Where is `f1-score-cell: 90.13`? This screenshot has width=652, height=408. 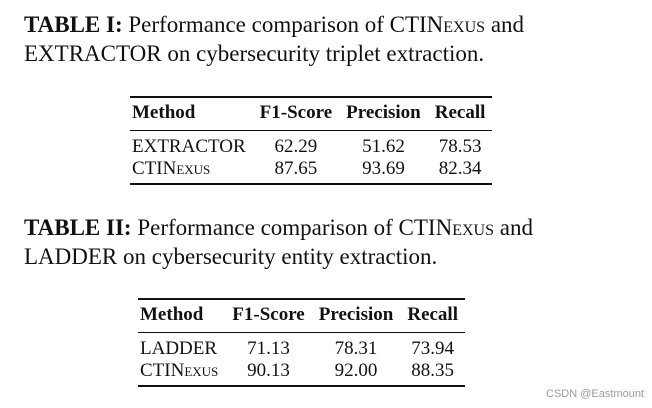 f1-score-cell: 90.13 is located at coordinates (268, 373).